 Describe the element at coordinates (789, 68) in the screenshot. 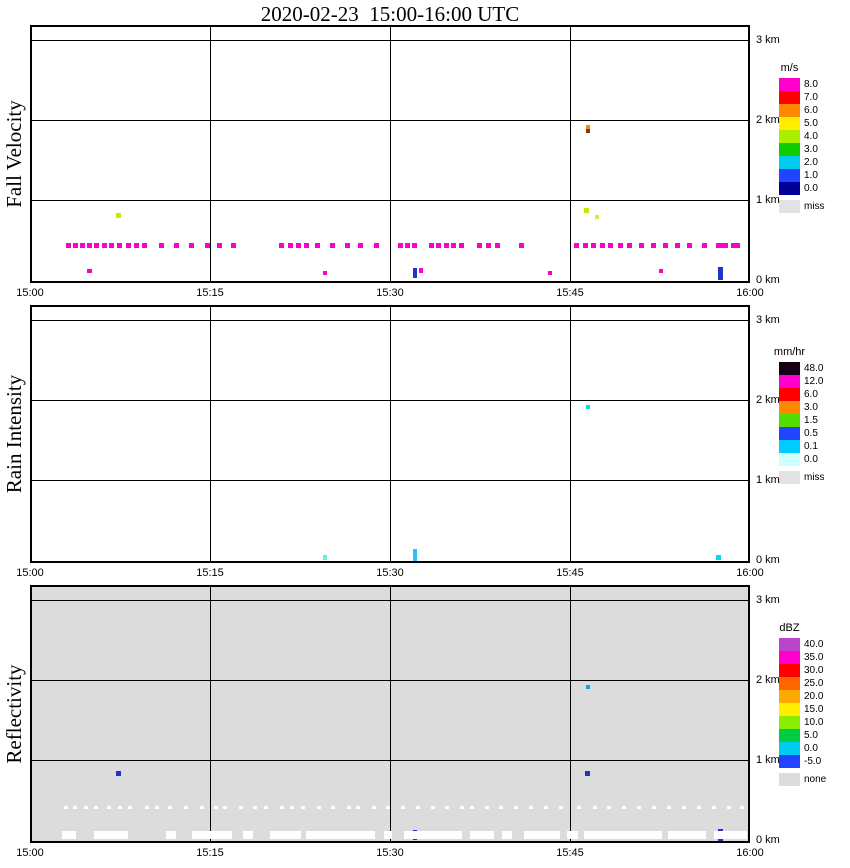

I see `legend-unit-label: m/s` at that location.